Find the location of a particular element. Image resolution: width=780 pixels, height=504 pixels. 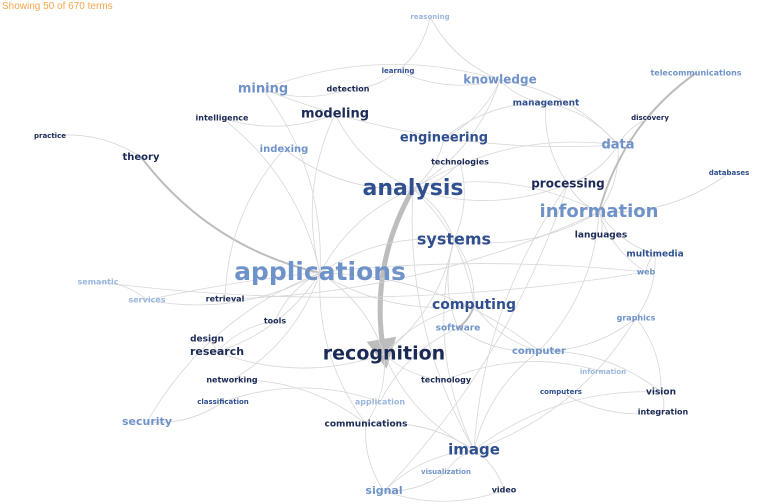

term-retrieval: retrieval is located at coordinates (225, 299).